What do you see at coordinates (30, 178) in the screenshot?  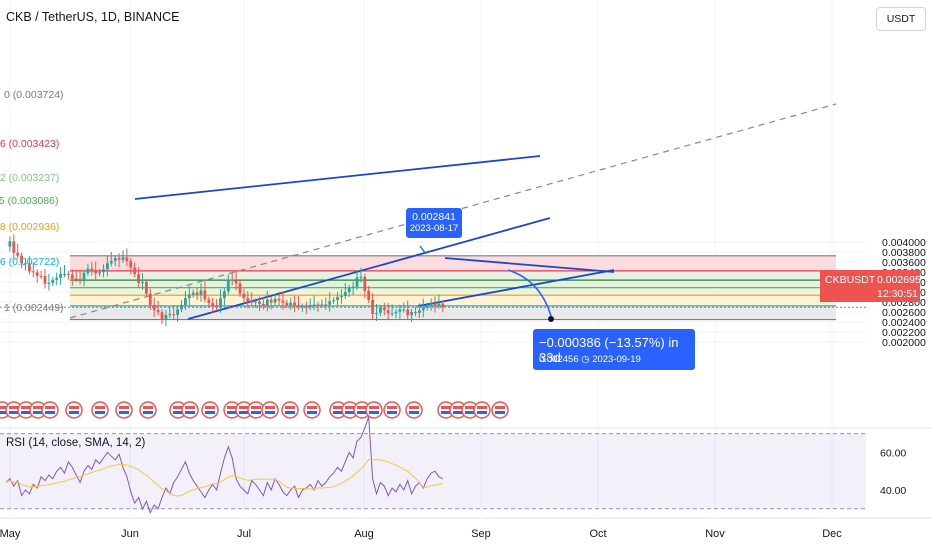 I see `fib-label-382: 82 (0.003237)` at bounding box center [30, 178].